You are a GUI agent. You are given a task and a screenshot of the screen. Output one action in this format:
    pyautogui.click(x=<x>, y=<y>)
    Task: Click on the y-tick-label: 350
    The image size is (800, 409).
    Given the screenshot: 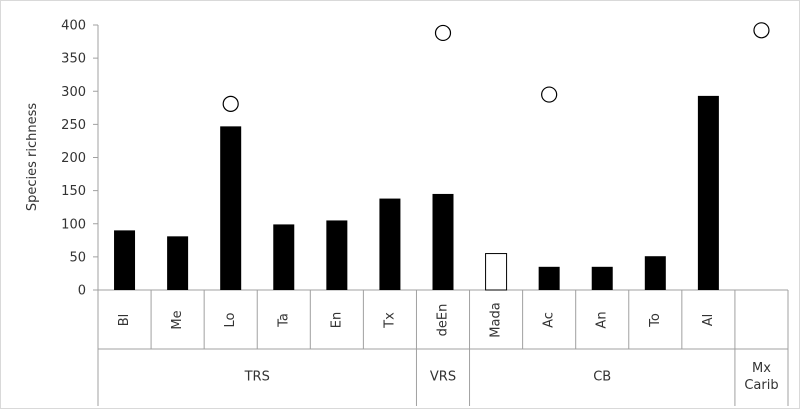 What is the action you would take?
    pyautogui.click(x=73, y=59)
    